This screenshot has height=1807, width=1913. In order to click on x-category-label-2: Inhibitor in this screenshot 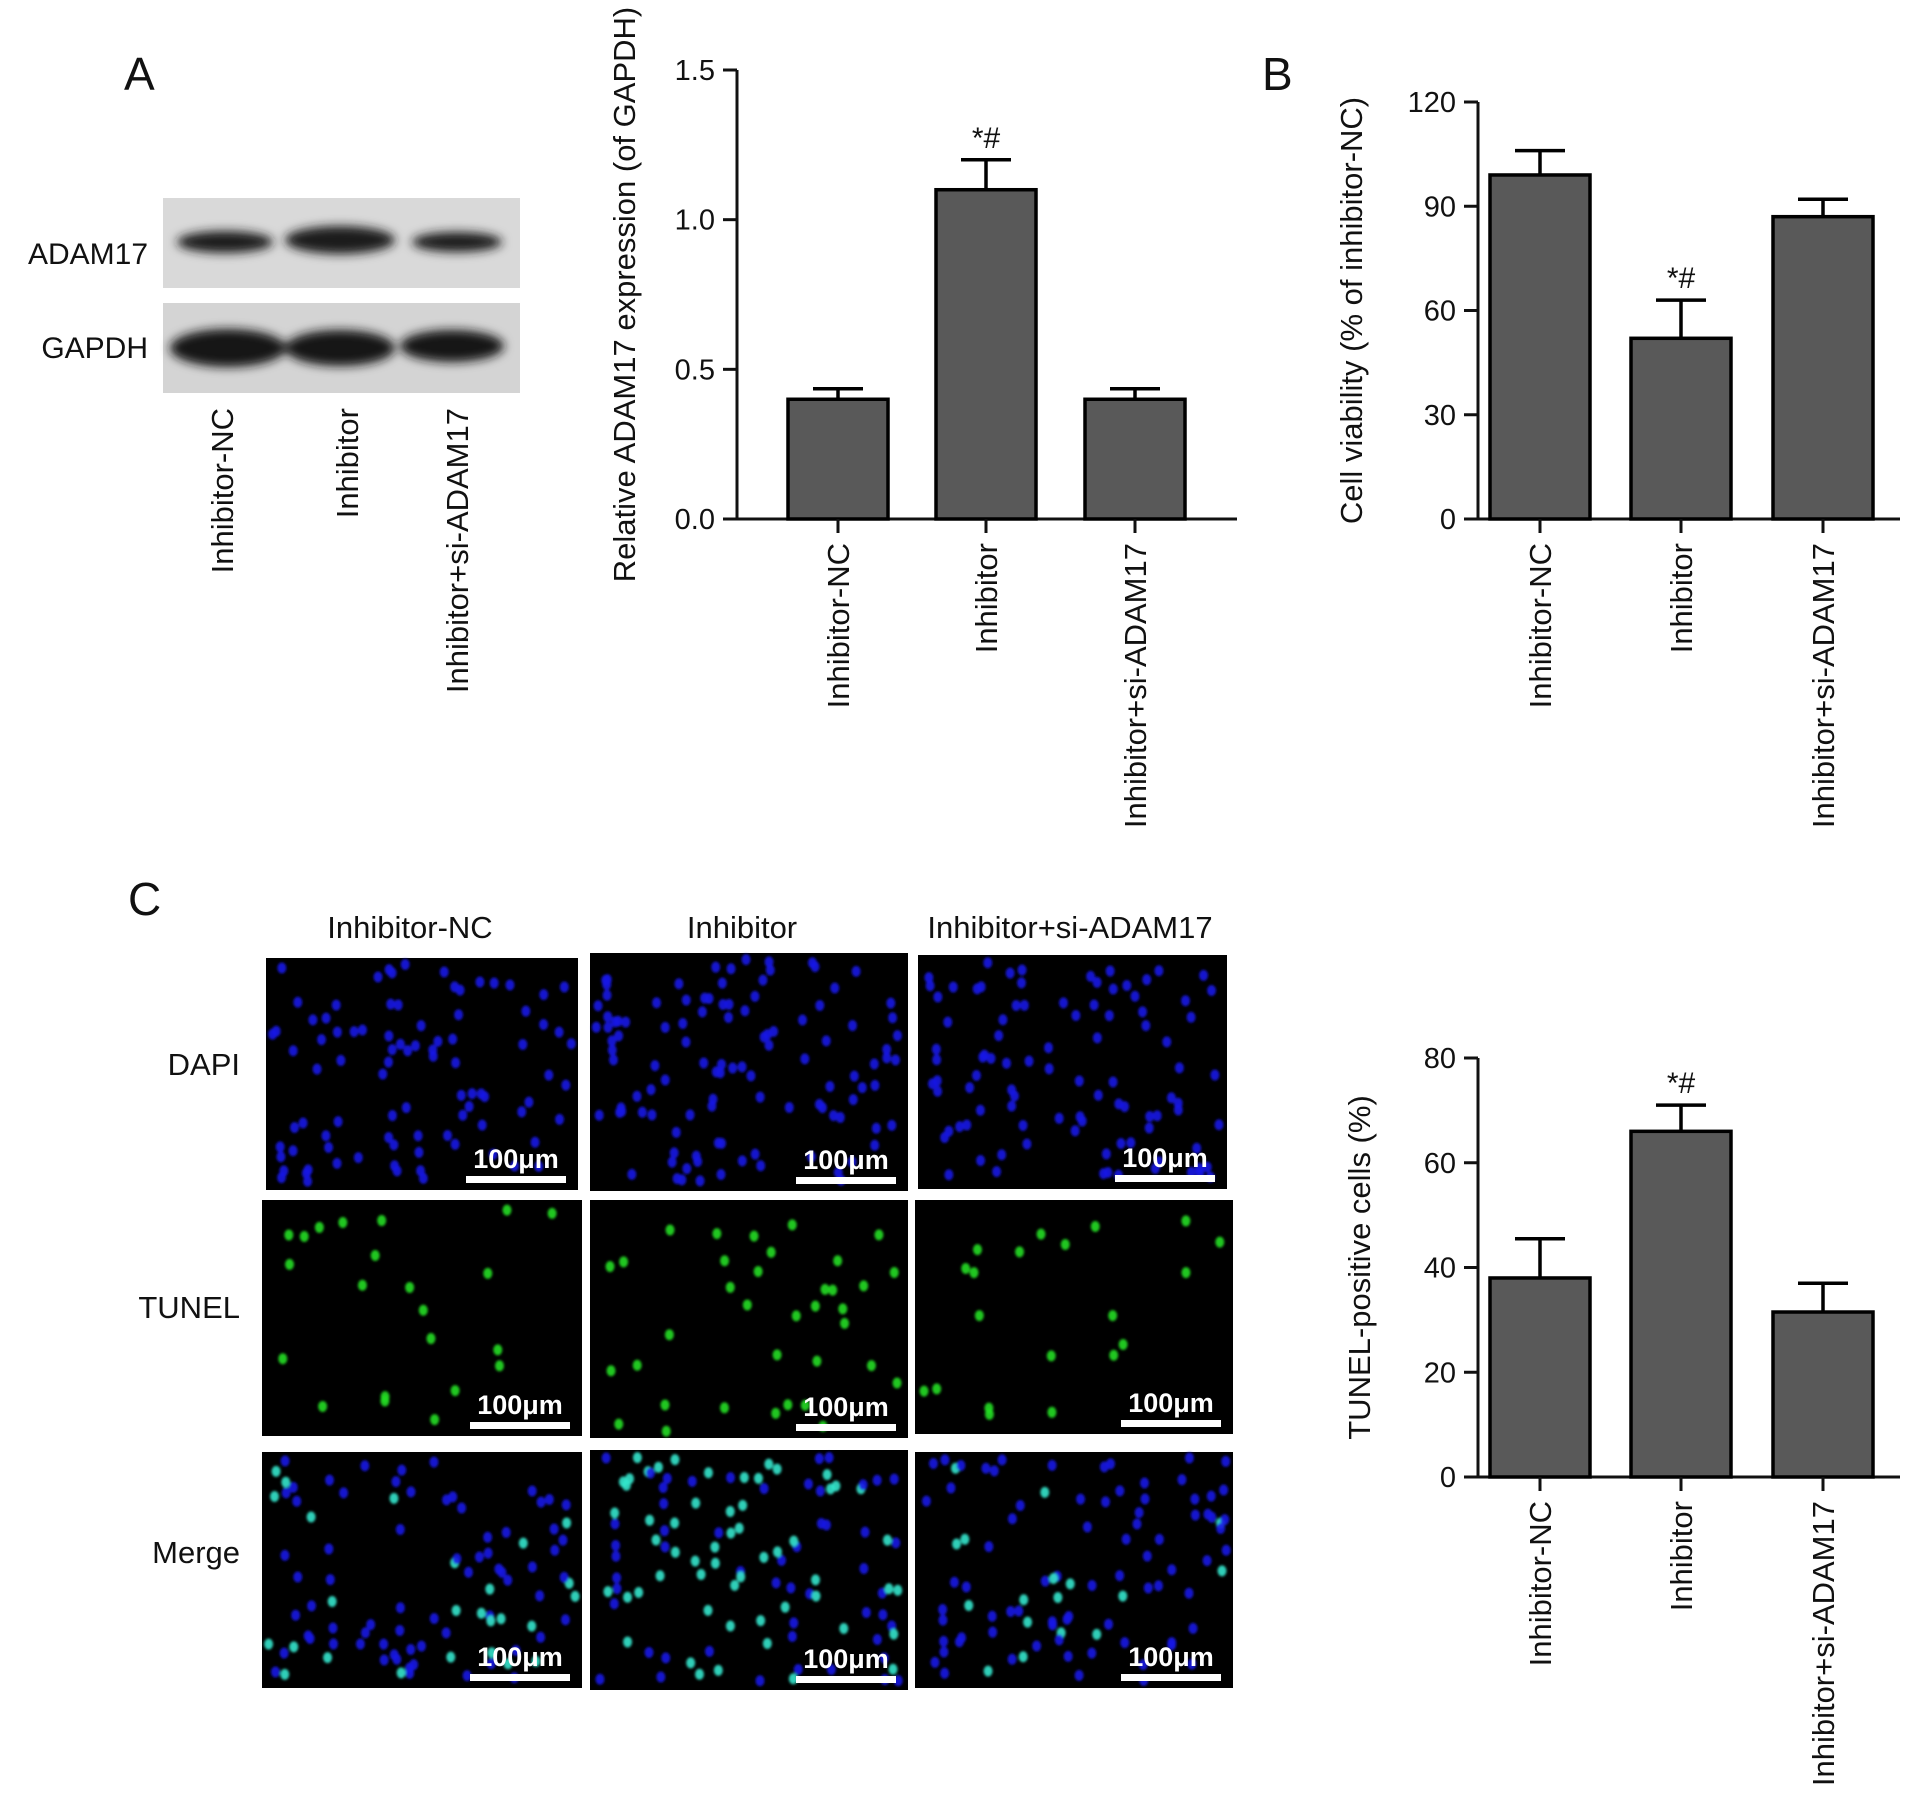, I will do `click(1681, 598)`.